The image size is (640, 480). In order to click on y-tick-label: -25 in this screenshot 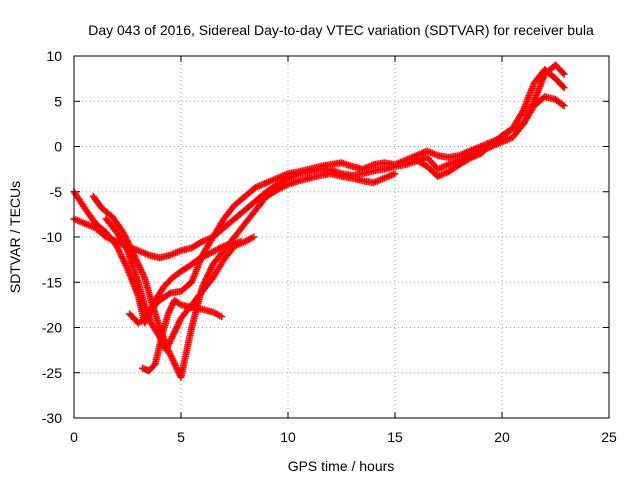, I will do `click(52, 373)`.